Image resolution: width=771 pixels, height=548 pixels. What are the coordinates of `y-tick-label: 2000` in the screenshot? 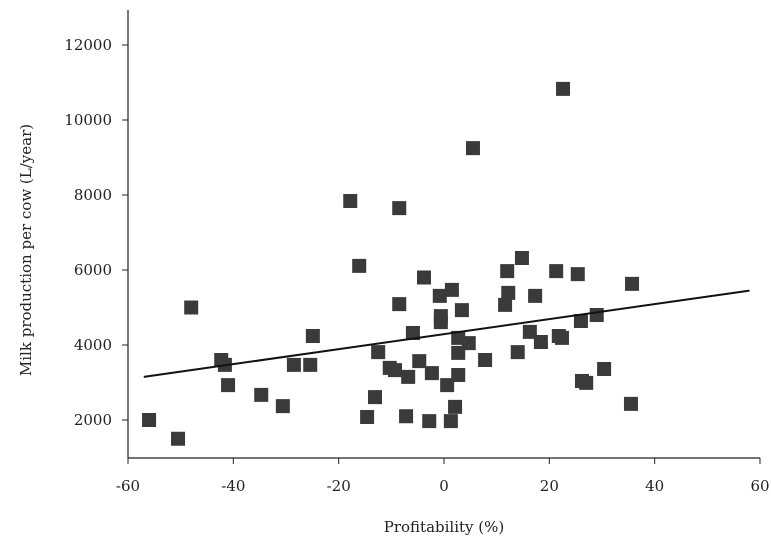 It's located at (93, 420).